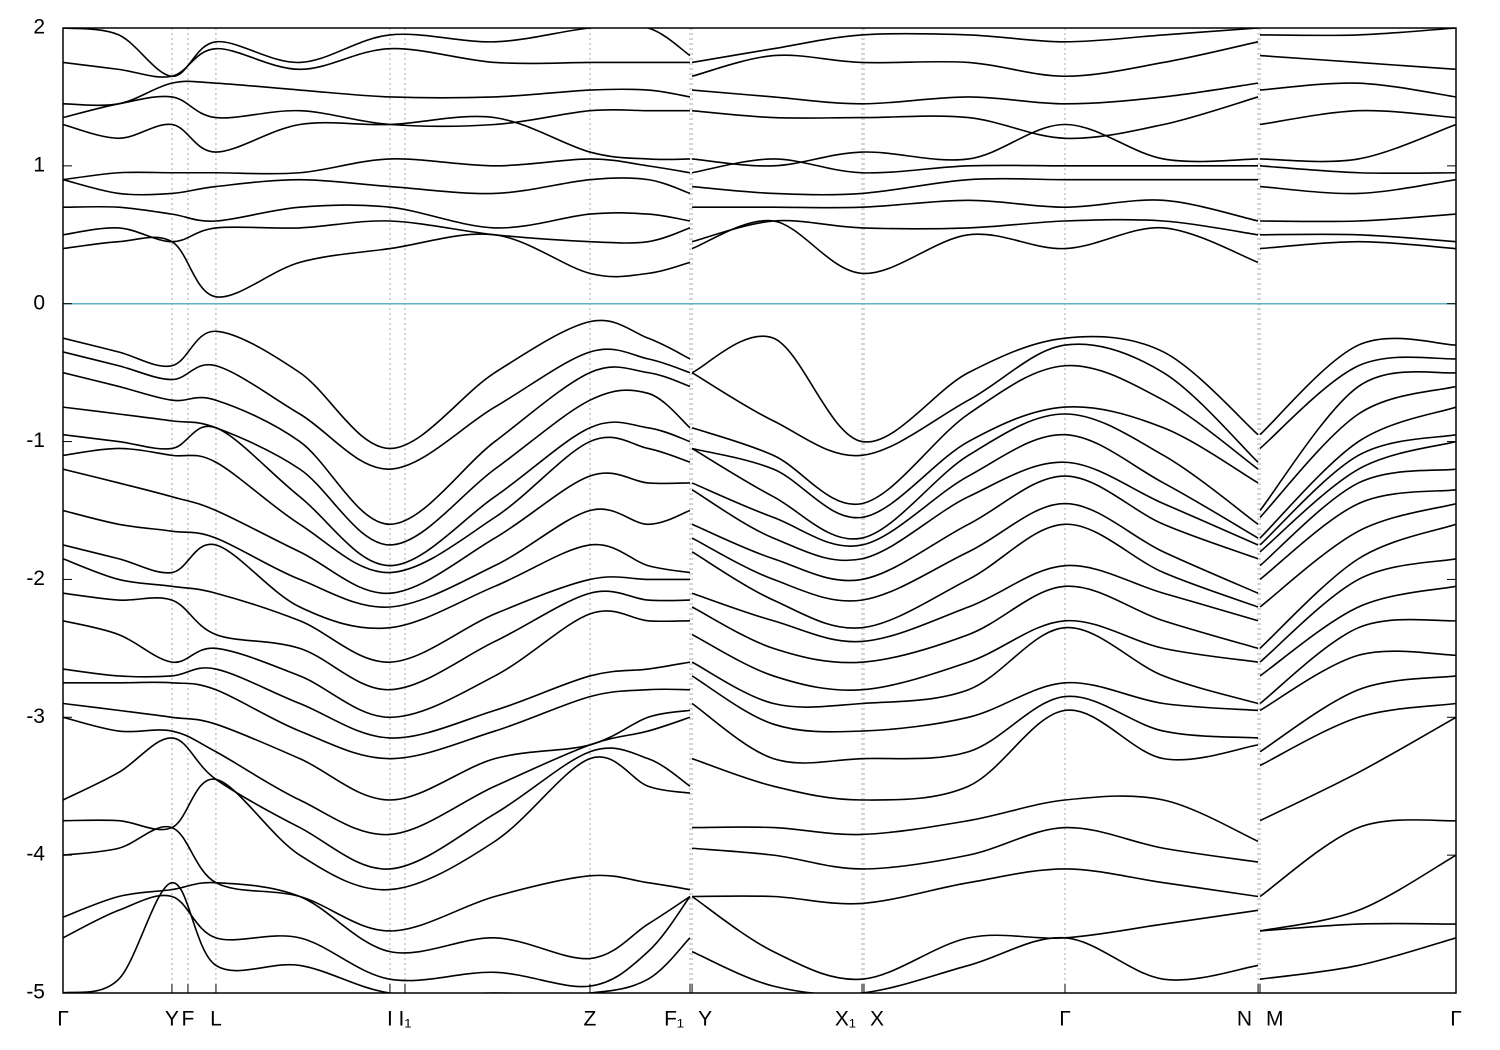 This screenshot has width=1500, height=1050. I want to click on y-tick-label: -1, so click(35, 440).